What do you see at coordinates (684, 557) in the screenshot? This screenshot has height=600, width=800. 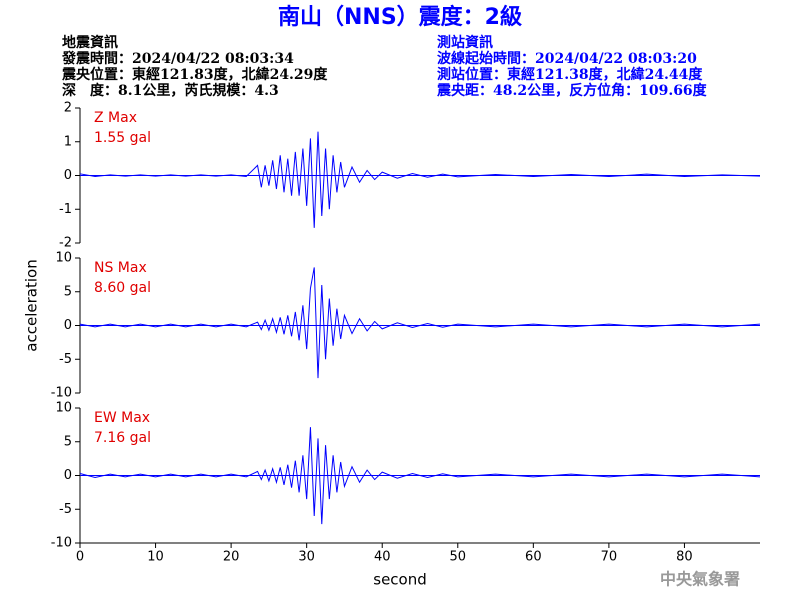 I see `x-tick-label: 80` at bounding box center [684, 557].